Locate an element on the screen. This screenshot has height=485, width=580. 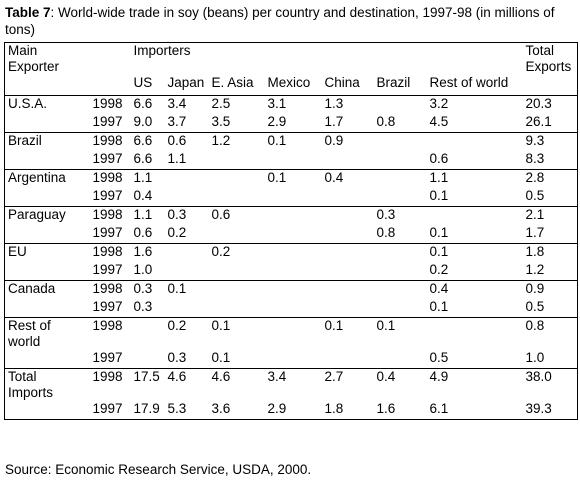
column-header: China is located at coordinates (347, 85).